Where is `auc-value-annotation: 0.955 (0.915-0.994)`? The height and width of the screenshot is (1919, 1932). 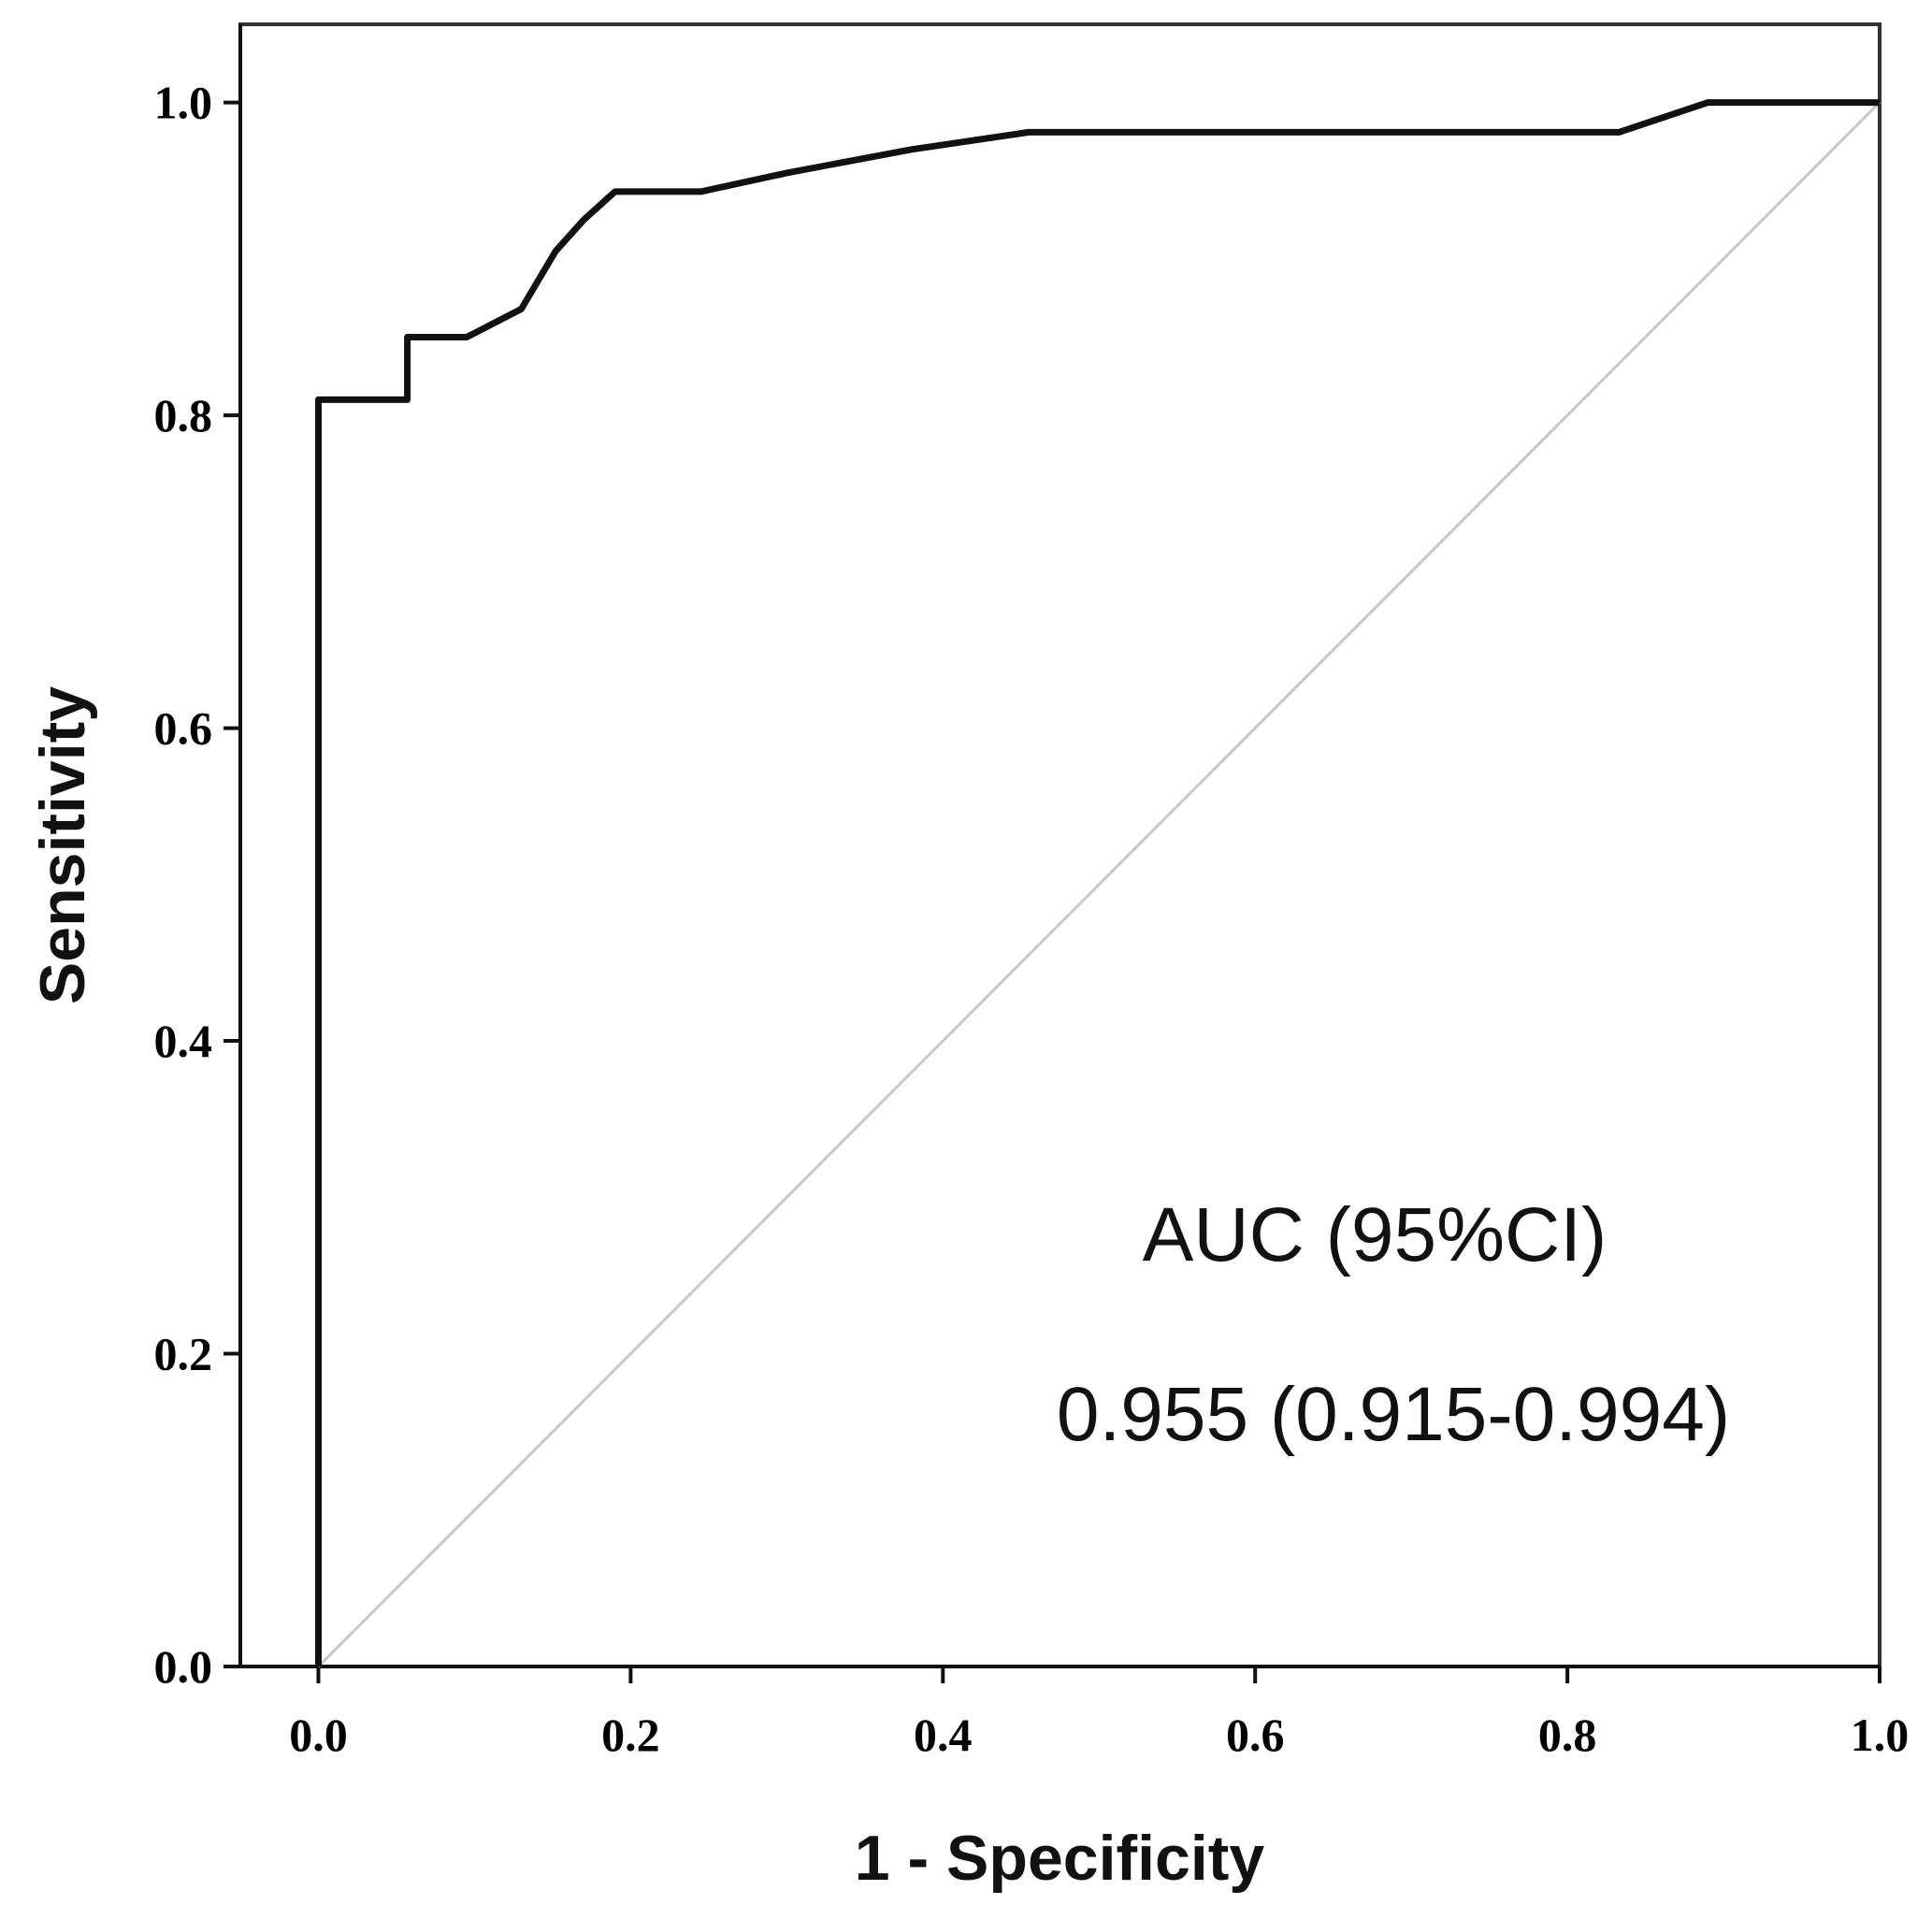
auc-value-annotation: 0.955 (0.915-0.994) is located at coordinates (1393, 1414).